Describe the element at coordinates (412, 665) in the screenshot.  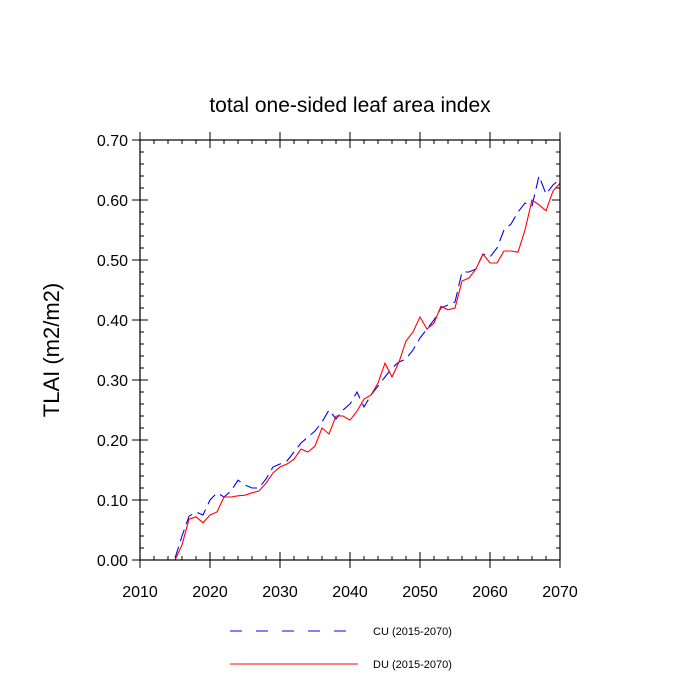
I see `legend-label-du: DU (2015-2070)` at that location.